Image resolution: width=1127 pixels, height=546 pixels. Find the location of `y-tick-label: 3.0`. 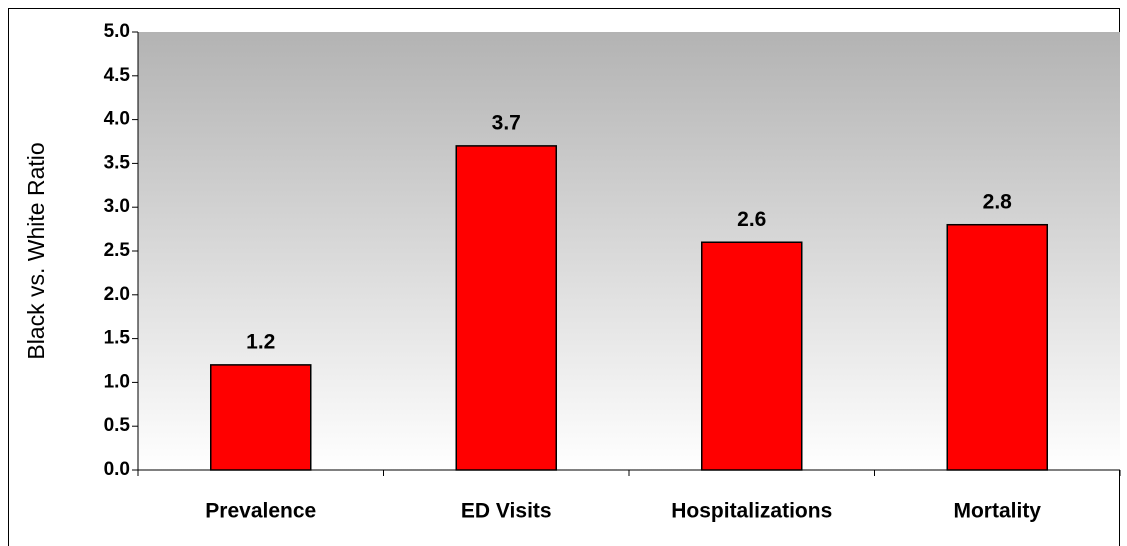

y-tick-label: 3.0 is located at coordinates (117, 206).